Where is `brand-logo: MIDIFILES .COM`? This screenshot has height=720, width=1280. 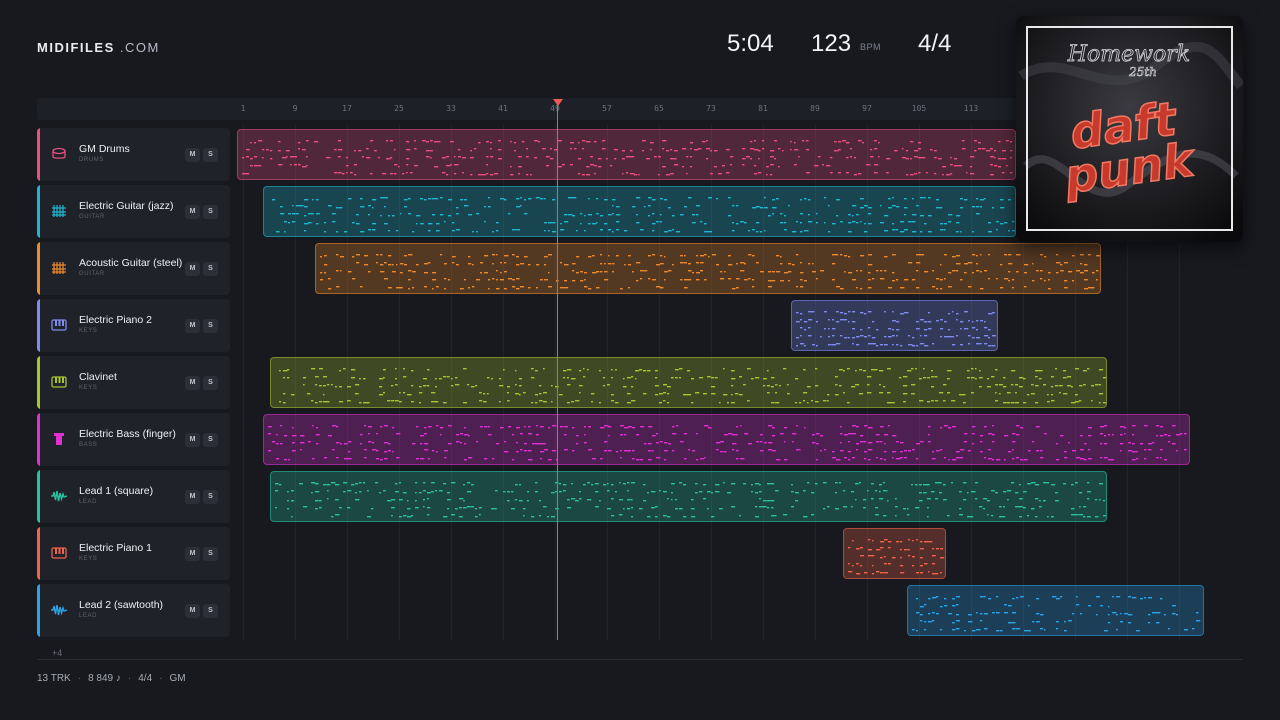
brand-logo: MIDIFILES .COM is located at coordinates (98, 47).